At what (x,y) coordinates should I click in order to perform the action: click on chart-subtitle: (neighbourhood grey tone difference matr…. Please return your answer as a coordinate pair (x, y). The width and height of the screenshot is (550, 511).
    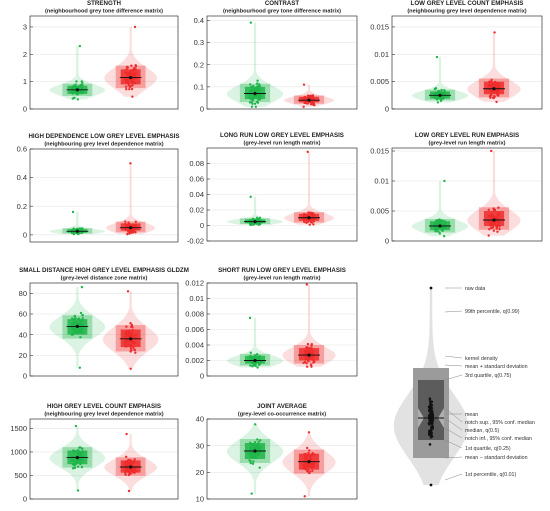
    Looking at the image, I should click on (104, 12).